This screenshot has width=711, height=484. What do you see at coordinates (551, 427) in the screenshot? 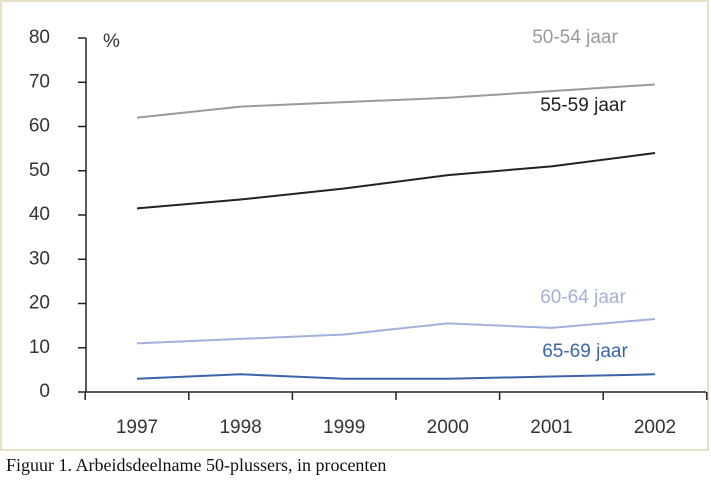
I see `x-tick-label: 2001` at bounding box center [551, 427].